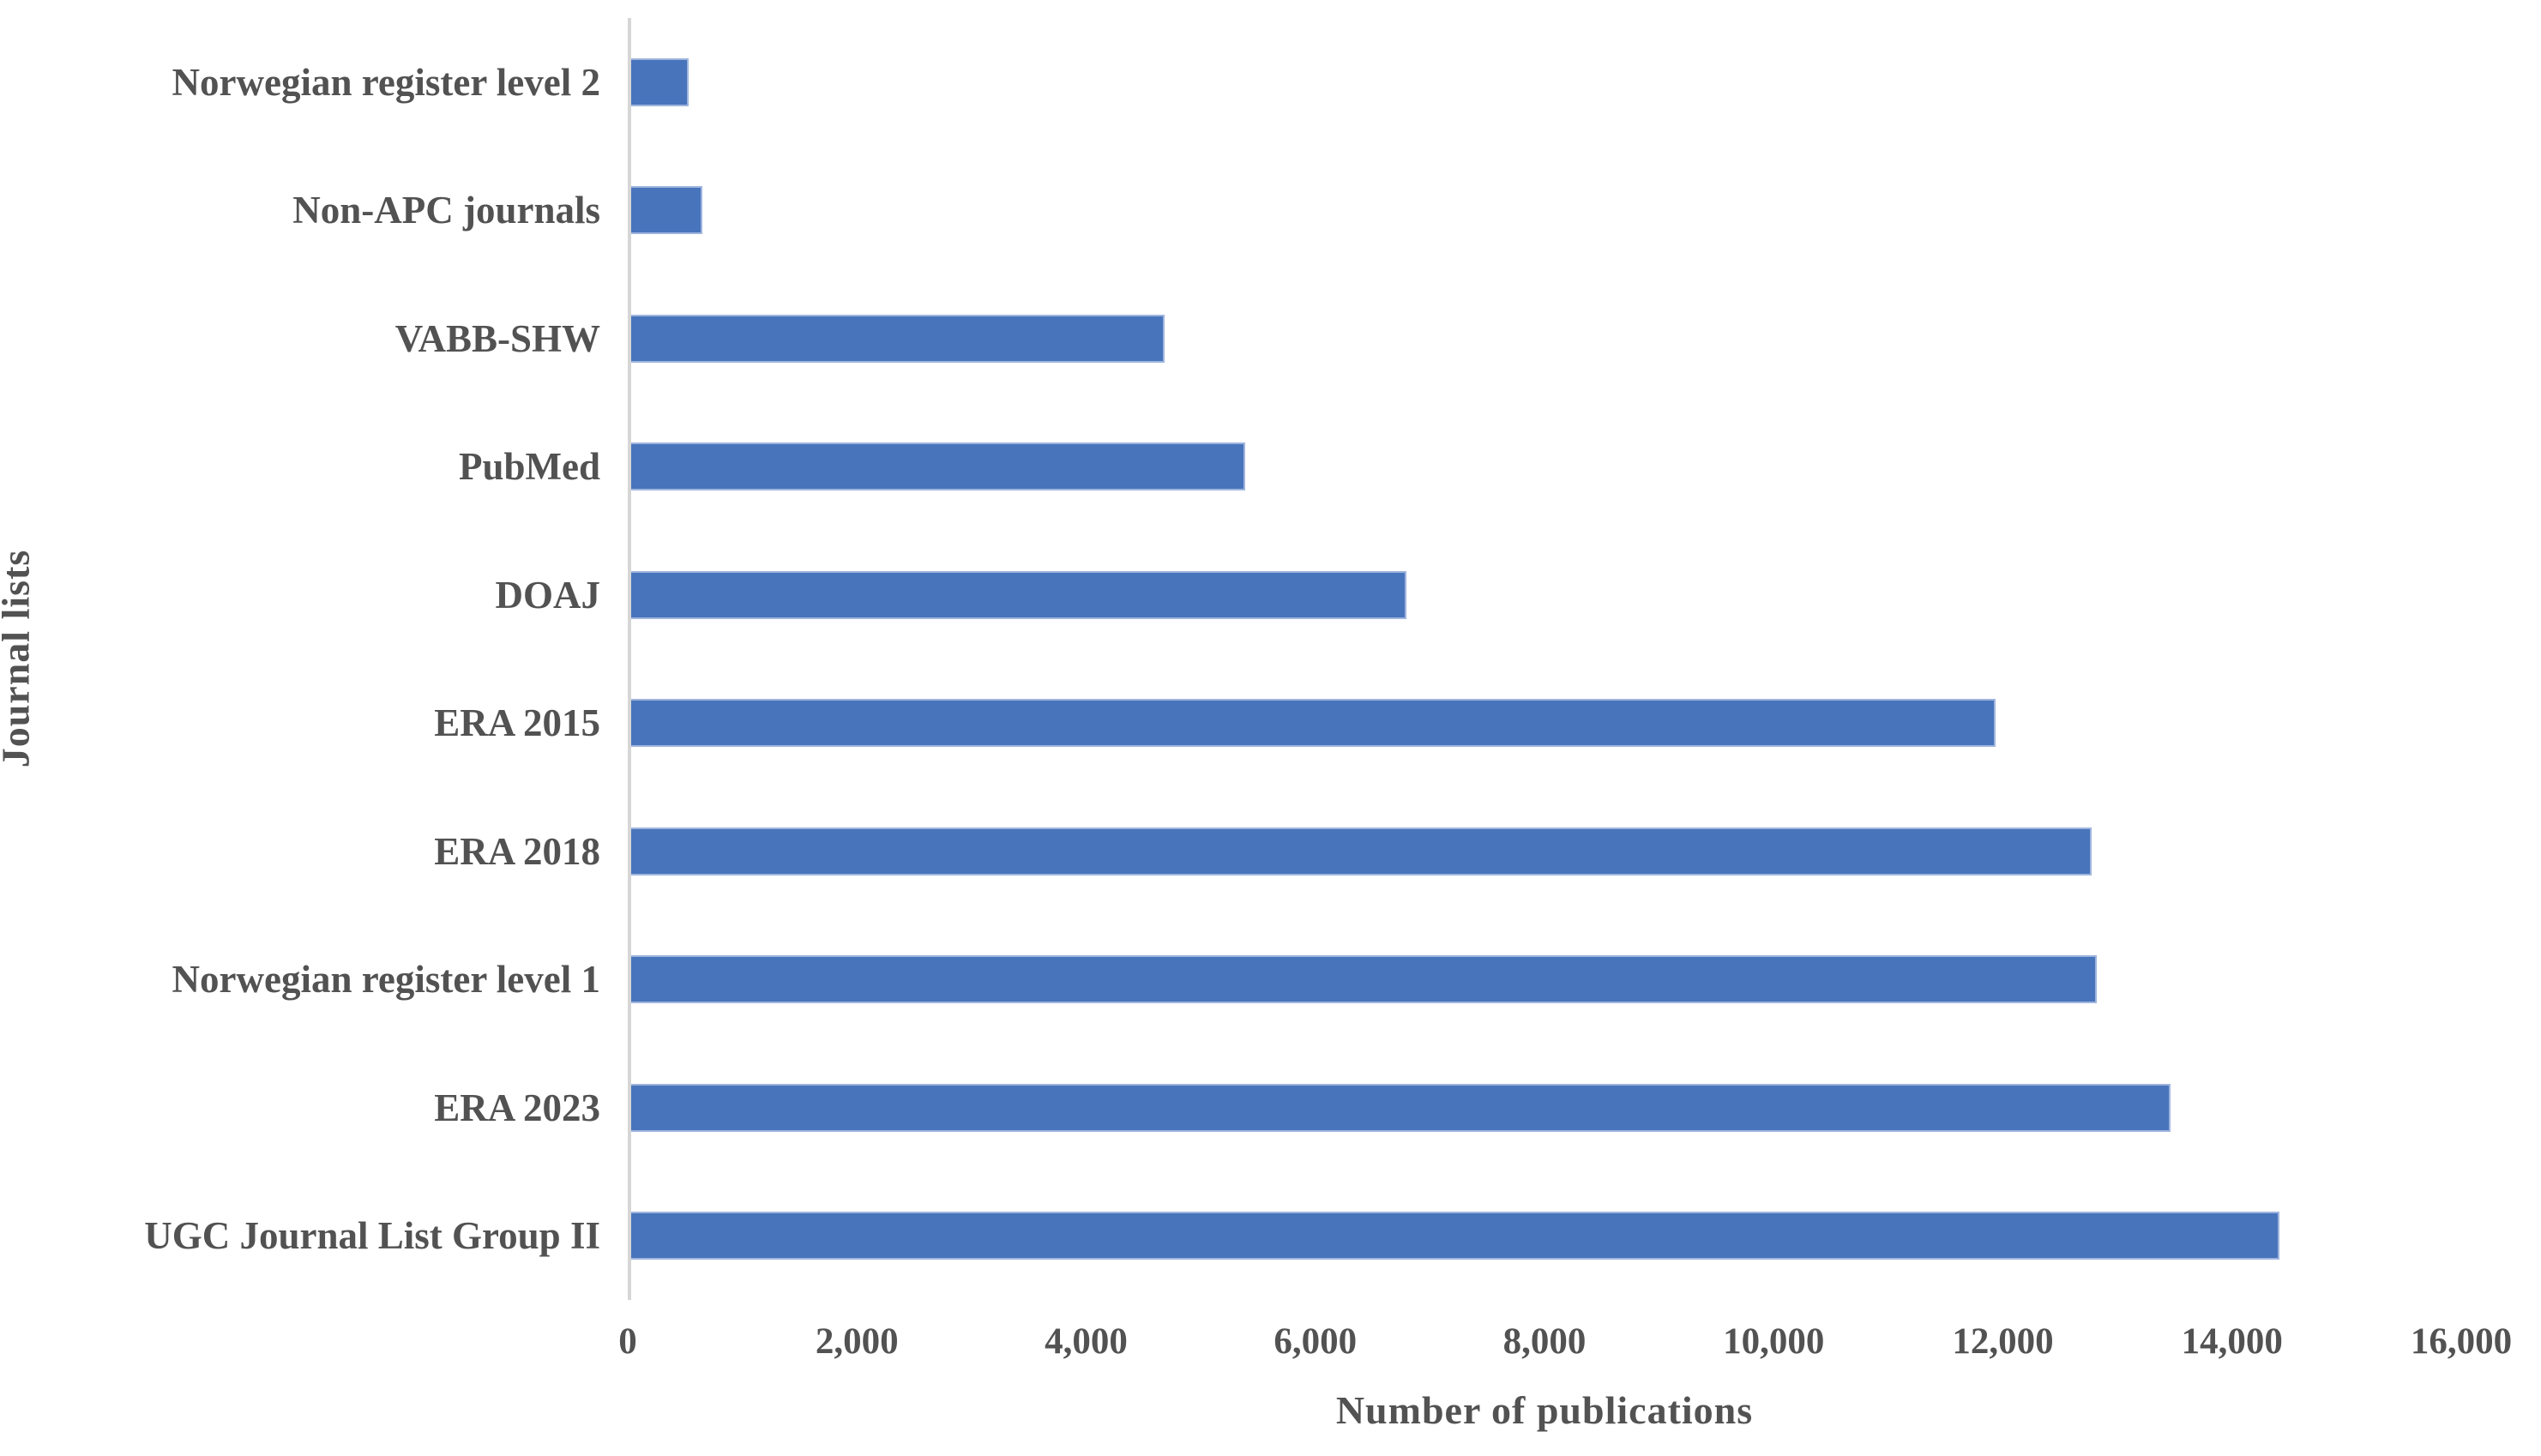 The height and width of the screenshot is (1456, 2541). Describe the element at coordinates (1086, 1341) in the screenshot. I see `x-axis-tick-label: 4,000` at that location.